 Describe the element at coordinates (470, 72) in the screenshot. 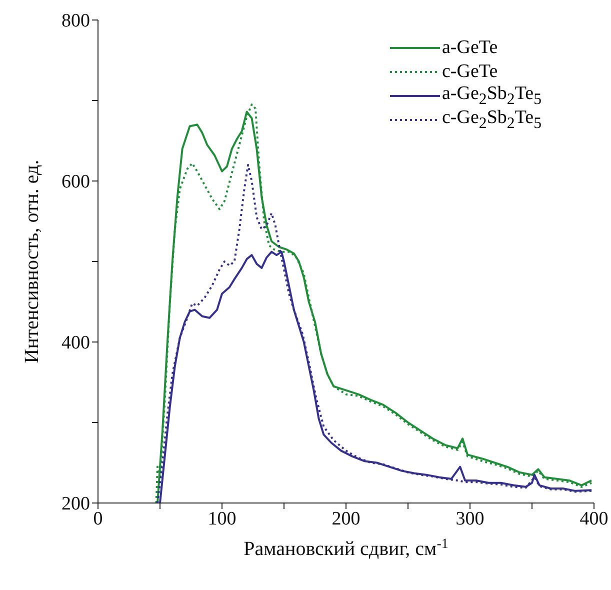

I see `legend-label: c-GeTe` at that location.